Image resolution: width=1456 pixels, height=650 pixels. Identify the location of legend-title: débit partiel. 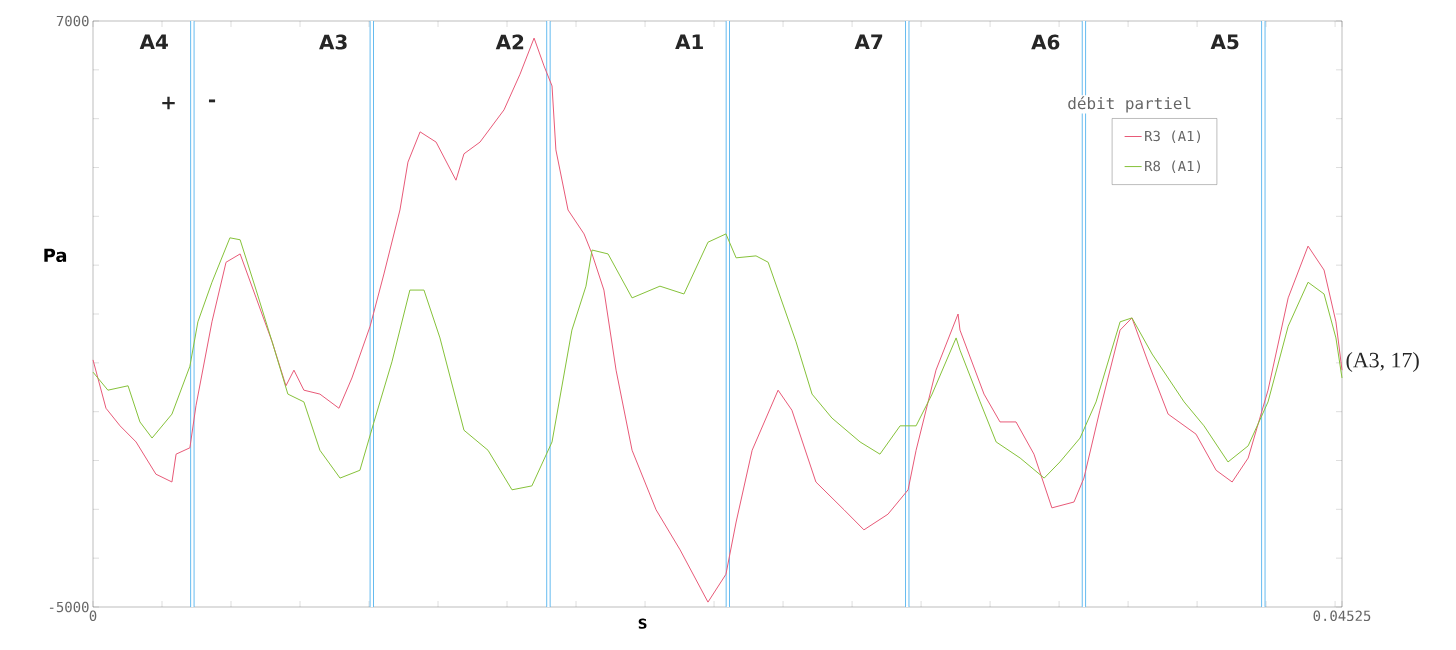
(1129, 104).